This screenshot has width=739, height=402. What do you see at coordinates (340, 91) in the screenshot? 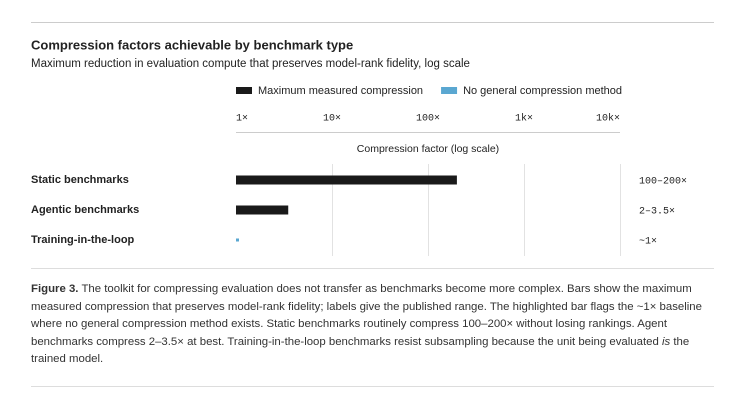
I see `legend-label: Maximum measured compression` at bounding box center [340, 91].